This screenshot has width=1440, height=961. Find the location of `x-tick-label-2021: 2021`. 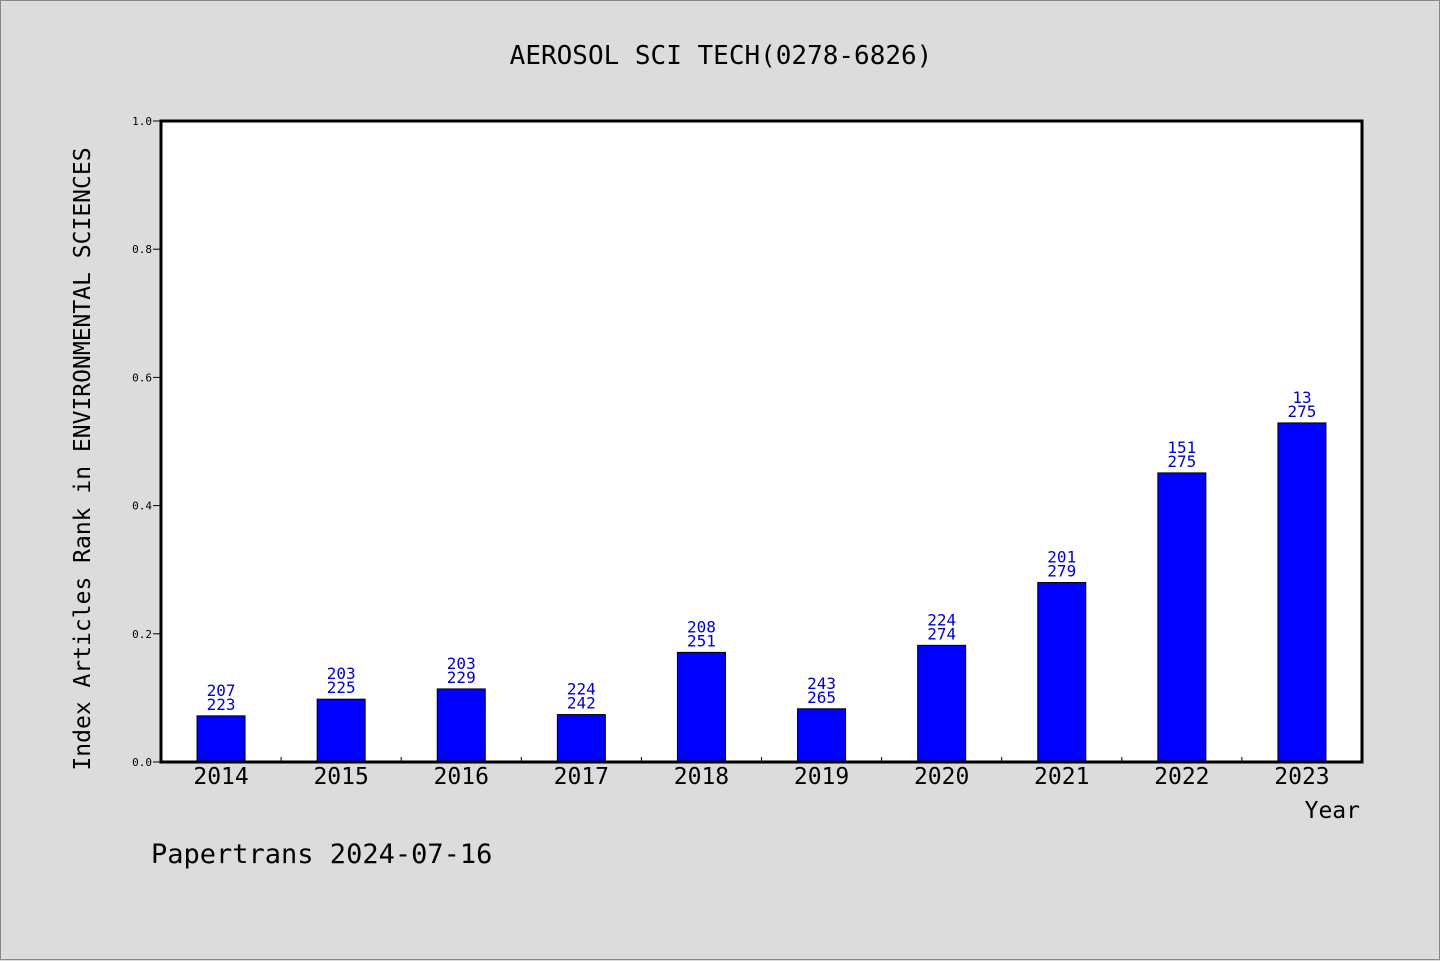

x-tick-label-2021: 2021 is located at coordinates (1061, 777).